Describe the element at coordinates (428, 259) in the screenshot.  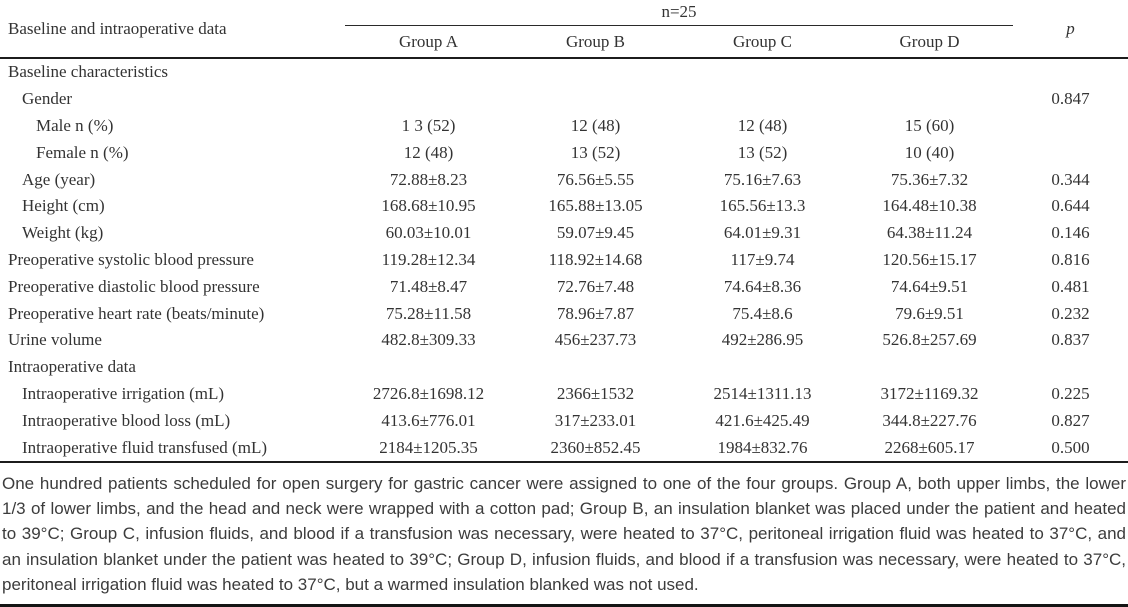
I see `value-cell: 119.28±12.34` at that location.